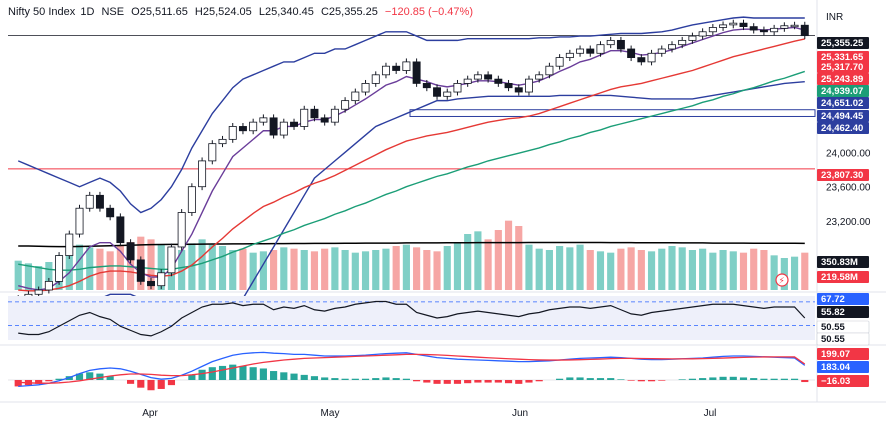  What do you see at coordinates (835, 354) in the screenshot?
I see `price-value-text: 199.07` at bounding box center [835, 354].